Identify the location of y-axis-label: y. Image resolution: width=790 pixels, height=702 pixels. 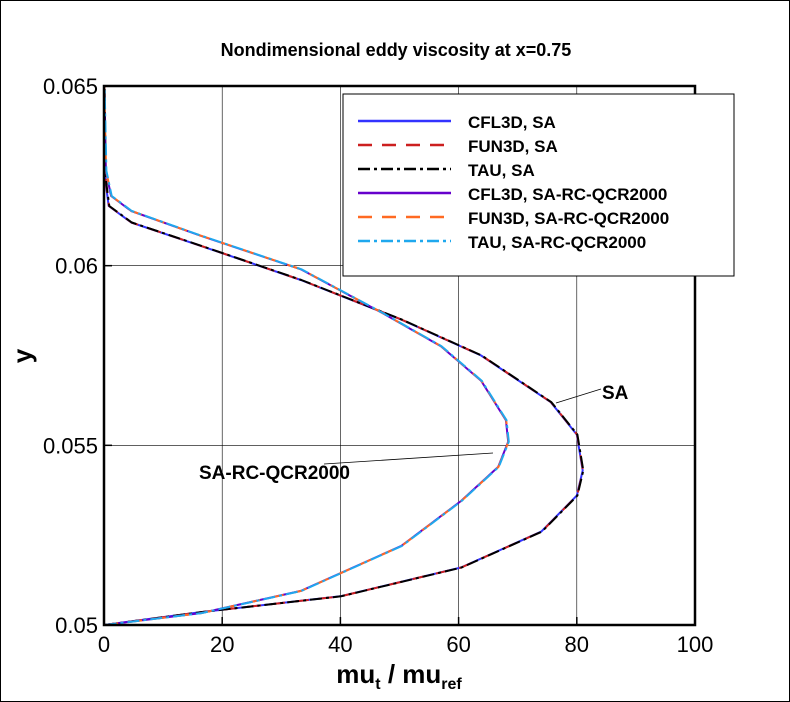
(22, 355).